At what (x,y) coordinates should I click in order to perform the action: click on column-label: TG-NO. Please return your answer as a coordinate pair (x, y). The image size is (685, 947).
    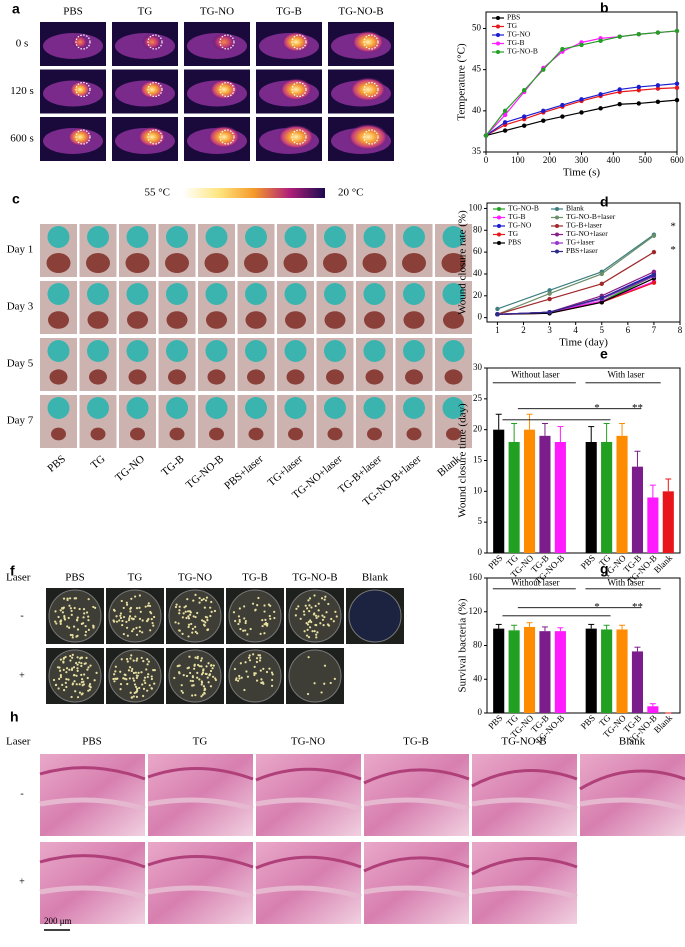
    Looking at the image, I should click on (308, 742).